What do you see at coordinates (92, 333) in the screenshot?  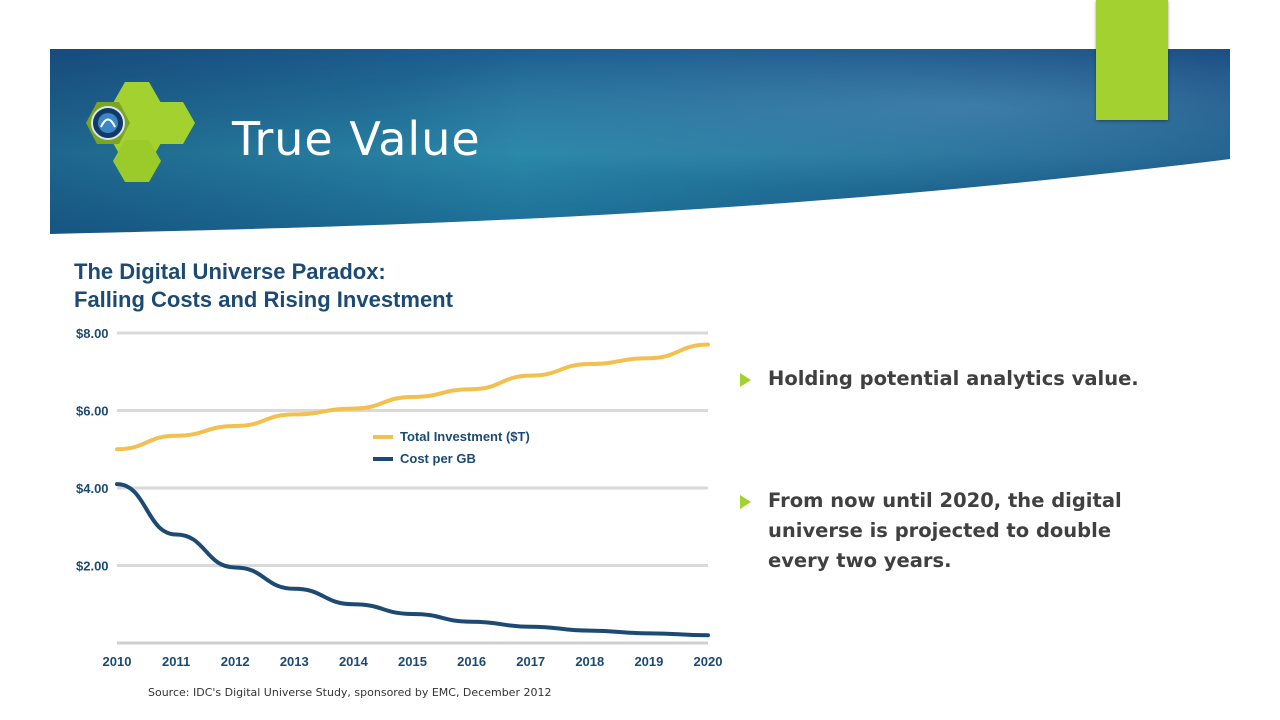 I see `y-tick-label: $8.00` at bounding box center [92, 333].